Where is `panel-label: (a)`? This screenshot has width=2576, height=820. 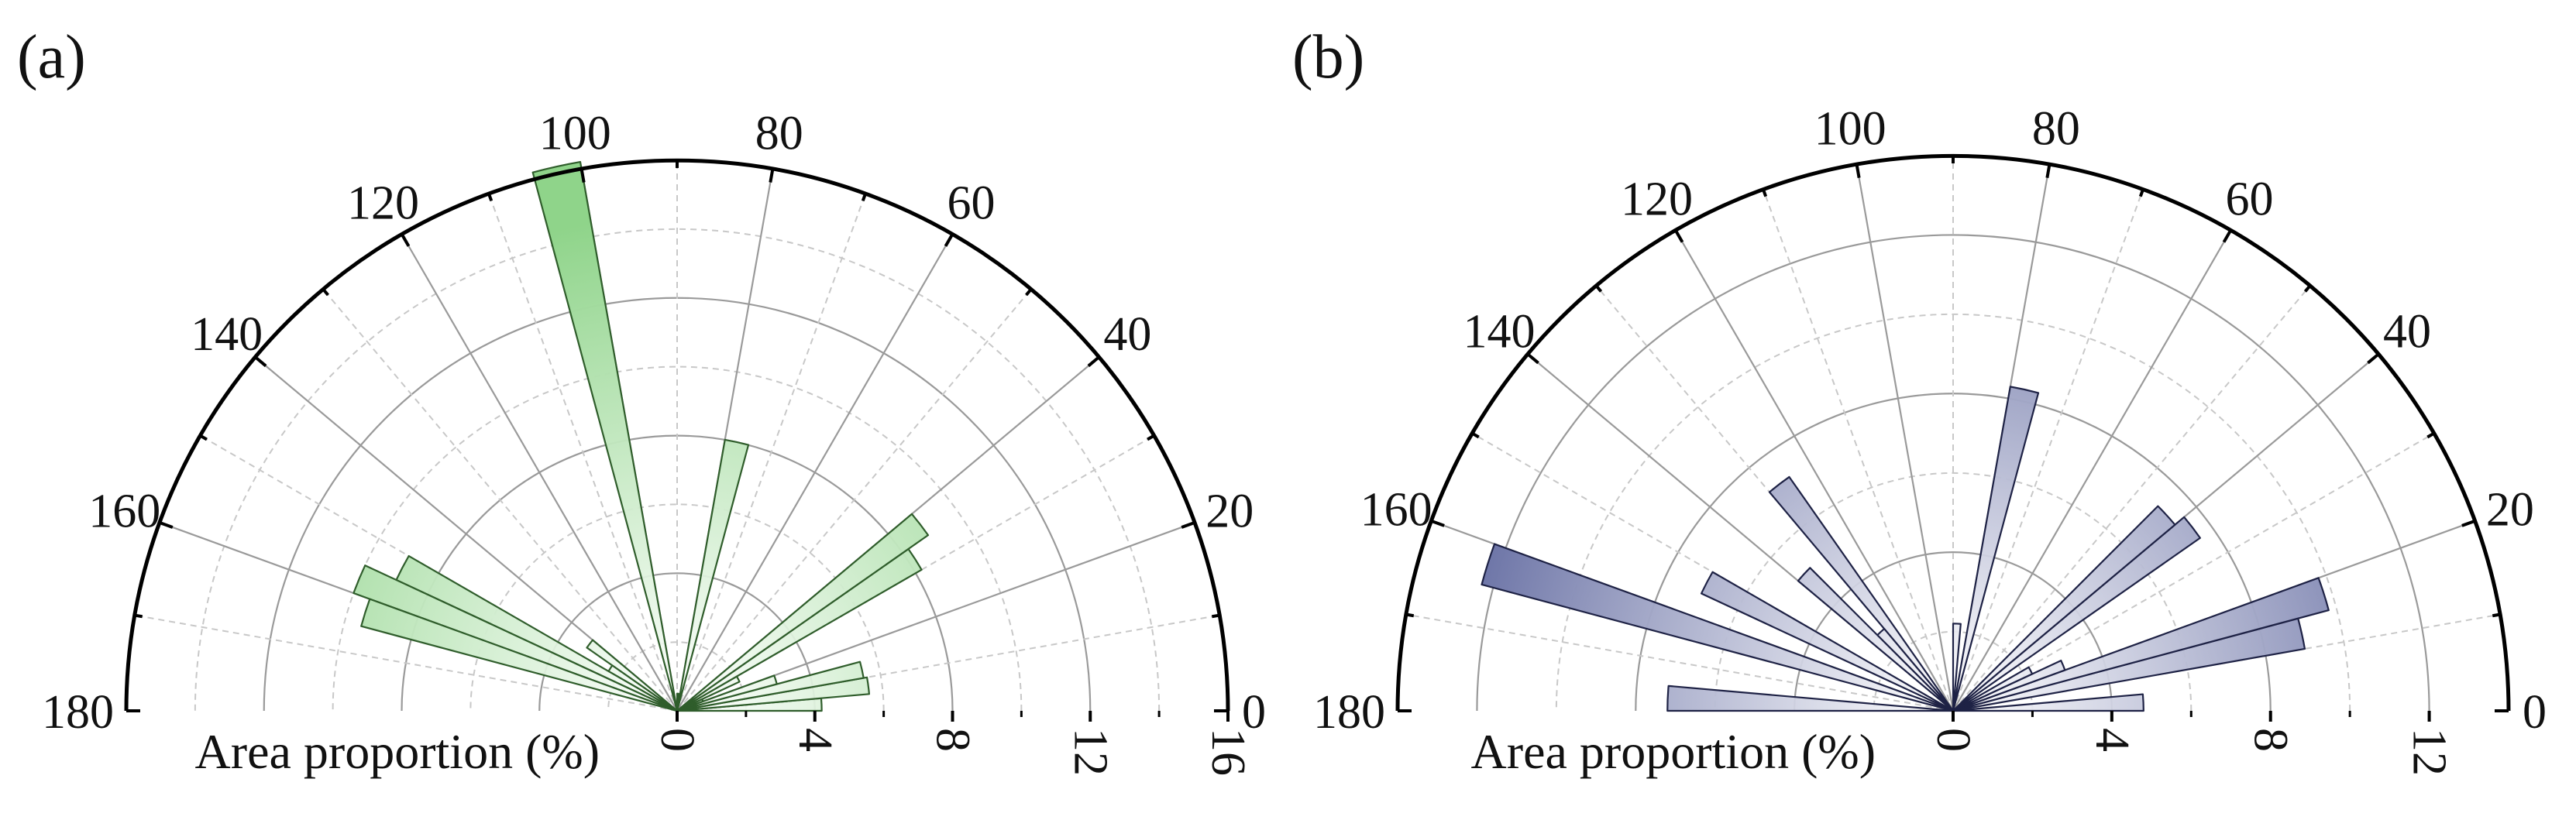 panel-label: (a) is located at coordinates (51, 57).